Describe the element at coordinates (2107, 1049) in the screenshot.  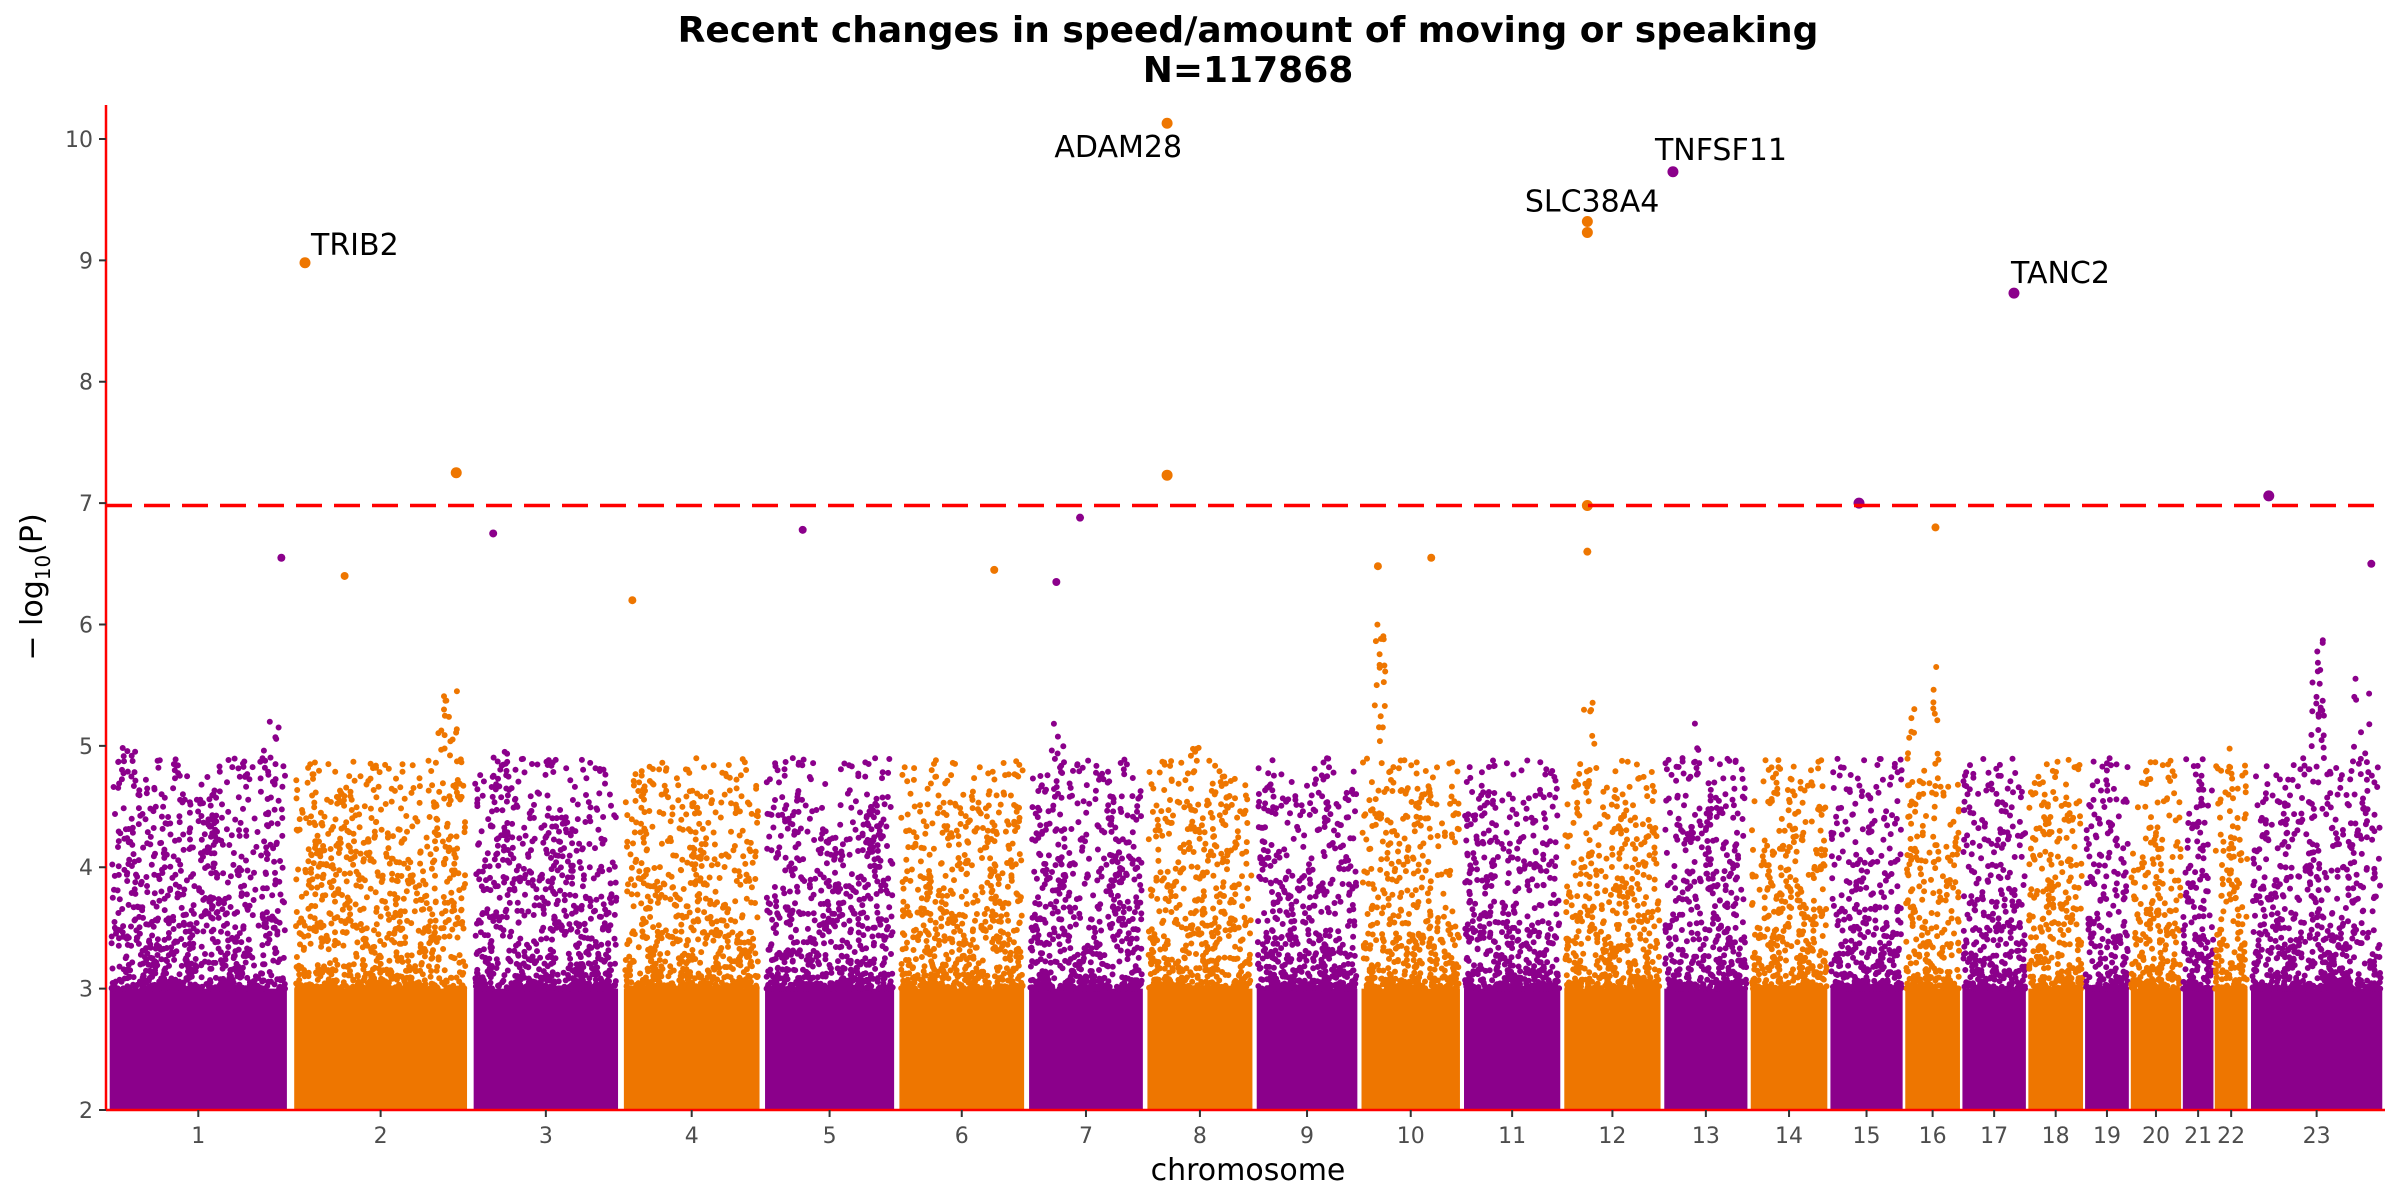
I see `chromosome-19-dense-band` at that location.